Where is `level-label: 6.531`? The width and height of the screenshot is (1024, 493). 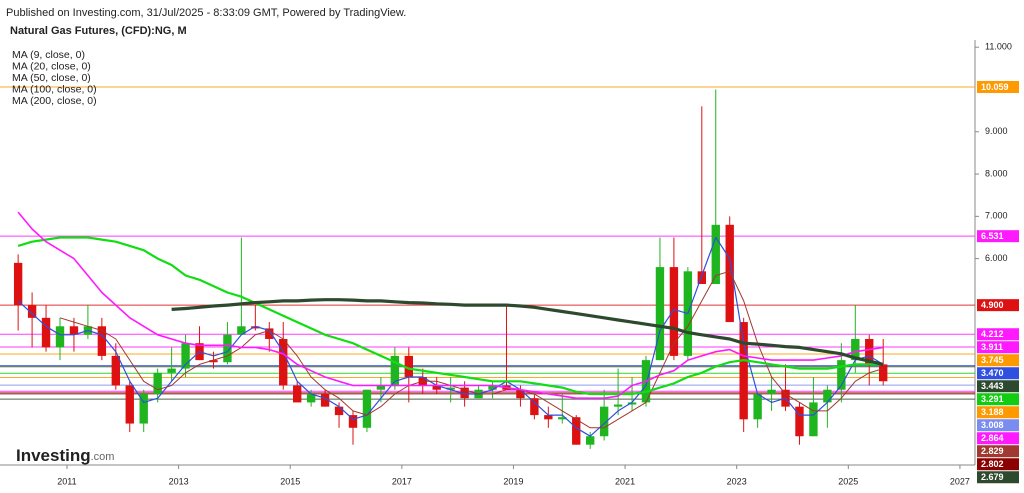 level-label: 6.531 is located at coordinates (992, 236).